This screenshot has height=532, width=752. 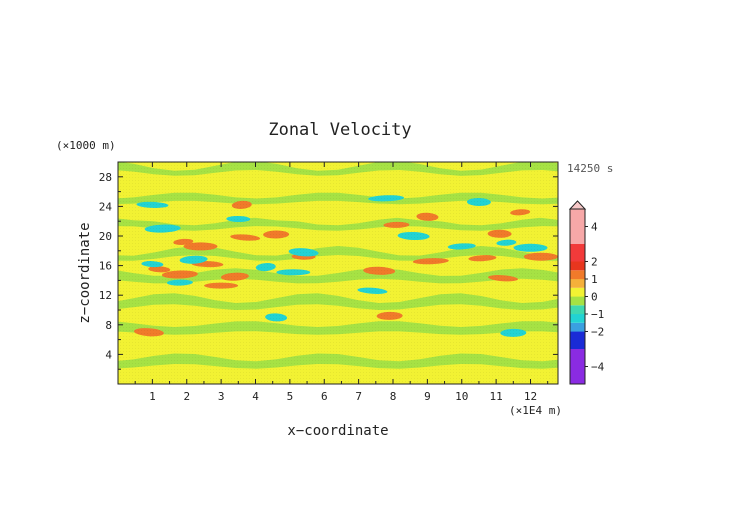 What do you see at coordinates (427, 396) in the screenshot?
I see `x-tick-label: 9` at bounding box center [427, 396].